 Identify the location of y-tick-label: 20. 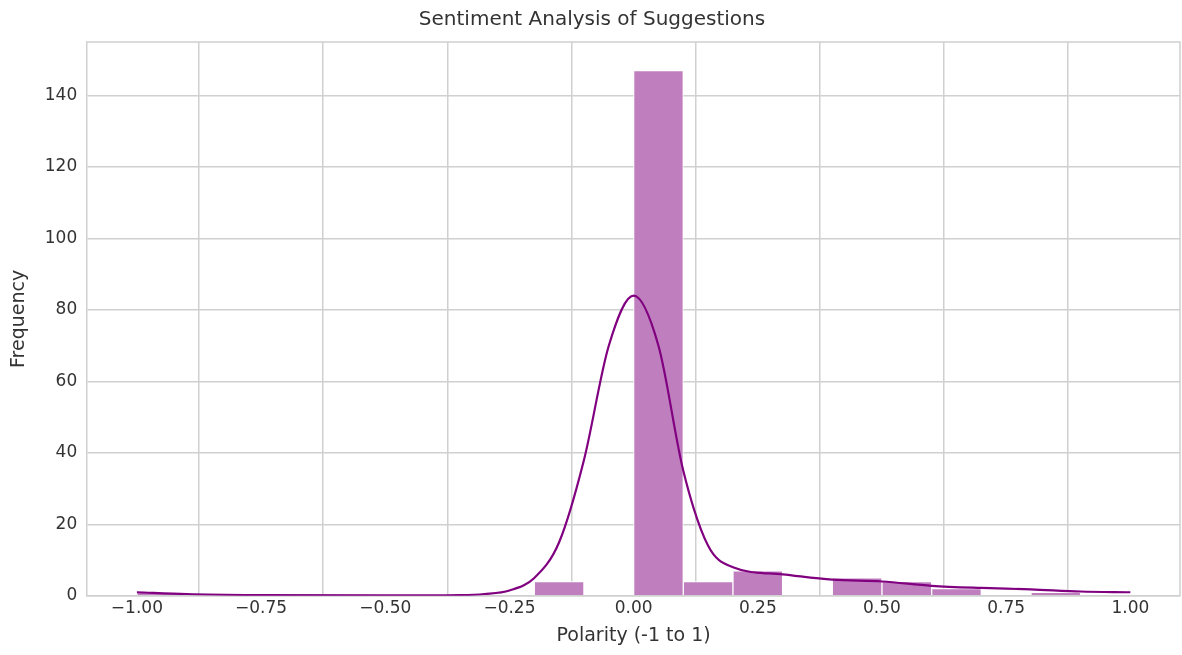
(66, 522).